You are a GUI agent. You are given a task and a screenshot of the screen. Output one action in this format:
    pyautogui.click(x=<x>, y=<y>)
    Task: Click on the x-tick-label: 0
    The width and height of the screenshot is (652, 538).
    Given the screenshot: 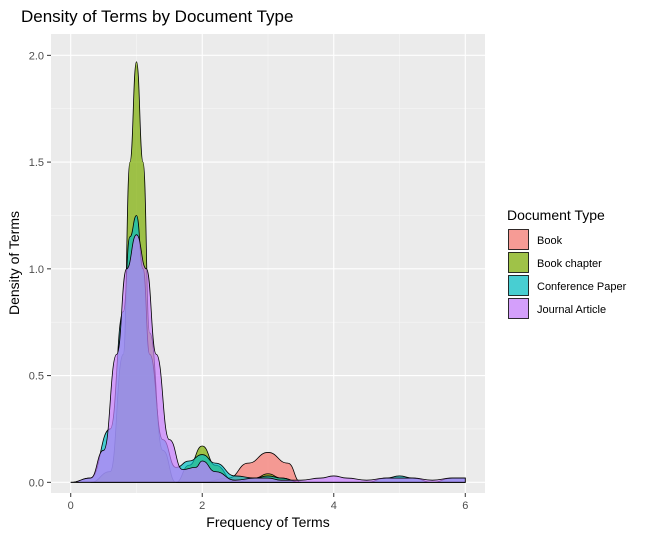 What is the action you would take?
    pyautogui.click(x=71, y=506)
    